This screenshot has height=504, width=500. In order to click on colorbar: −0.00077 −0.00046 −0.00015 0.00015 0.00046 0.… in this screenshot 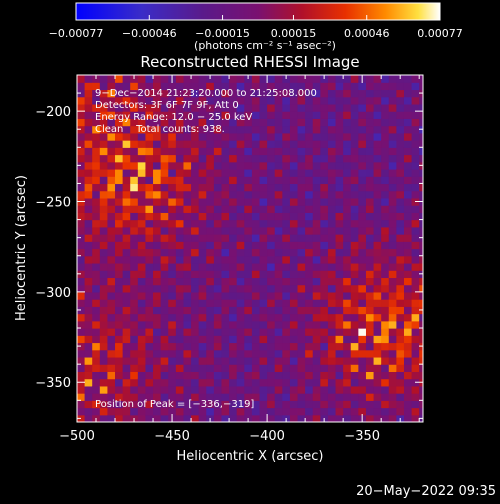, I will do `click(256, 27)`.